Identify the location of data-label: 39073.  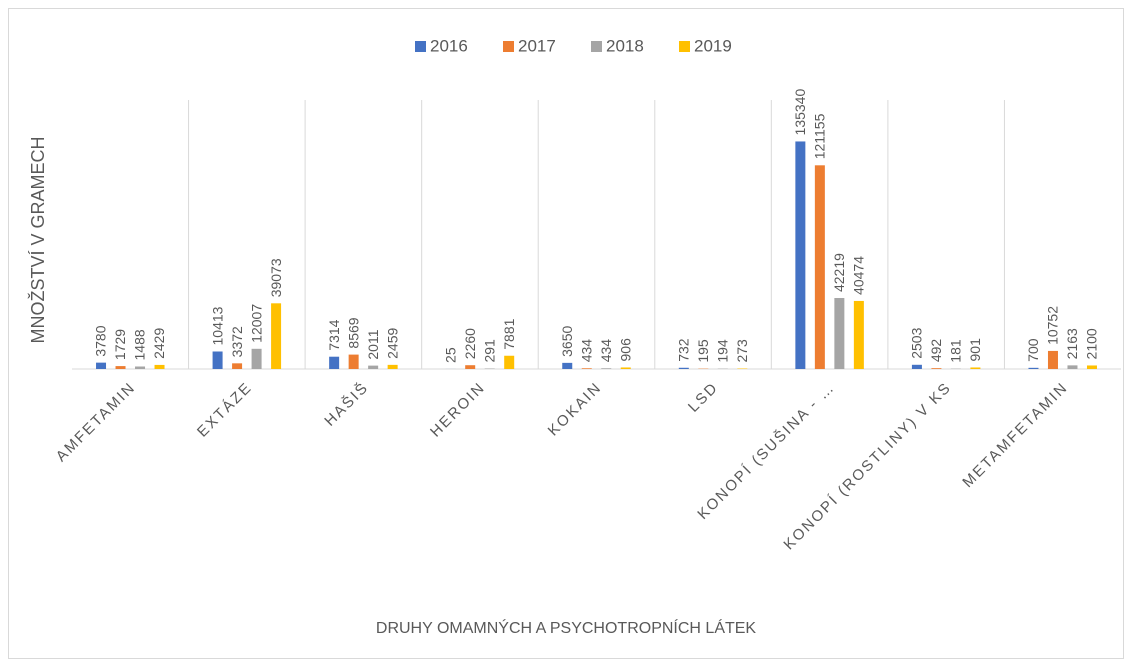
(276, 277).